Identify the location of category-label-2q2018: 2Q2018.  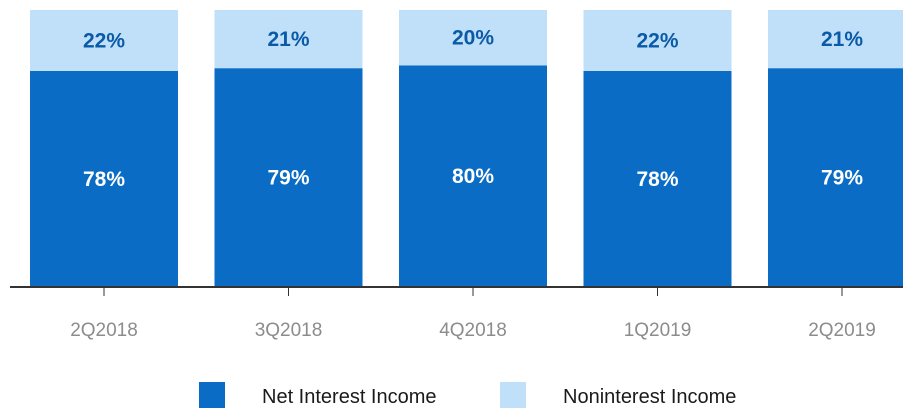
(104, 330).